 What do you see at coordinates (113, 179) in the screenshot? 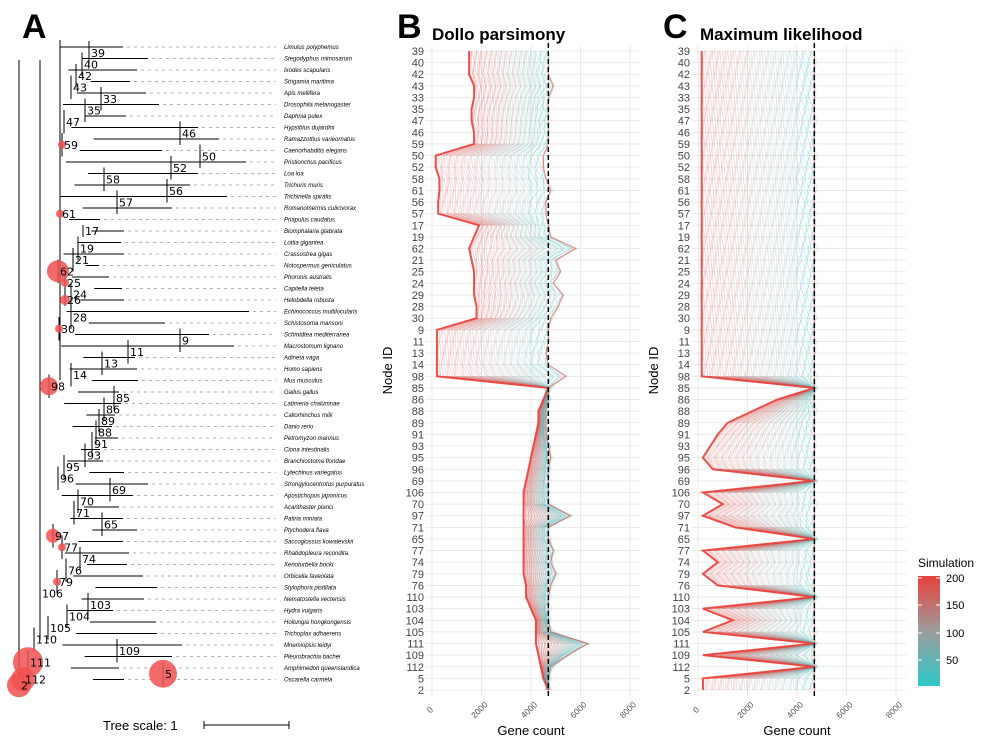
I see `node-label: 58` at bounding box center [113, 179].